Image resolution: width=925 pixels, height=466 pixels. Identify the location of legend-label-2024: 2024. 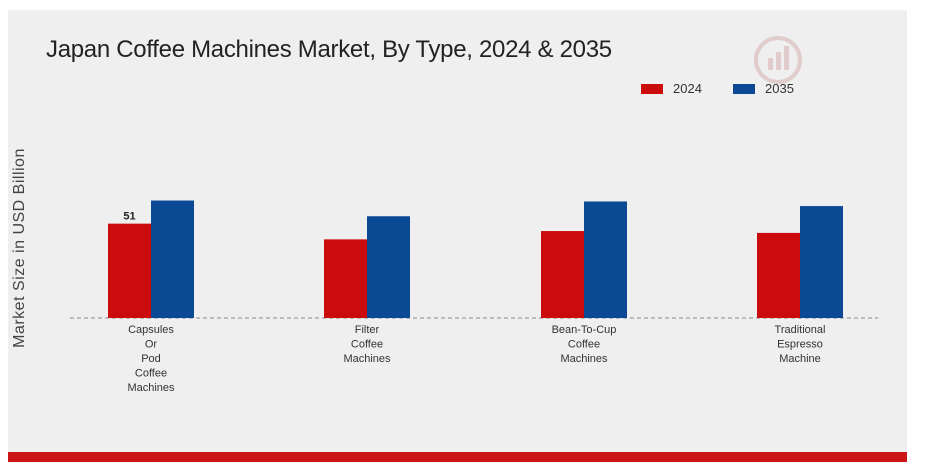
(687, 88).